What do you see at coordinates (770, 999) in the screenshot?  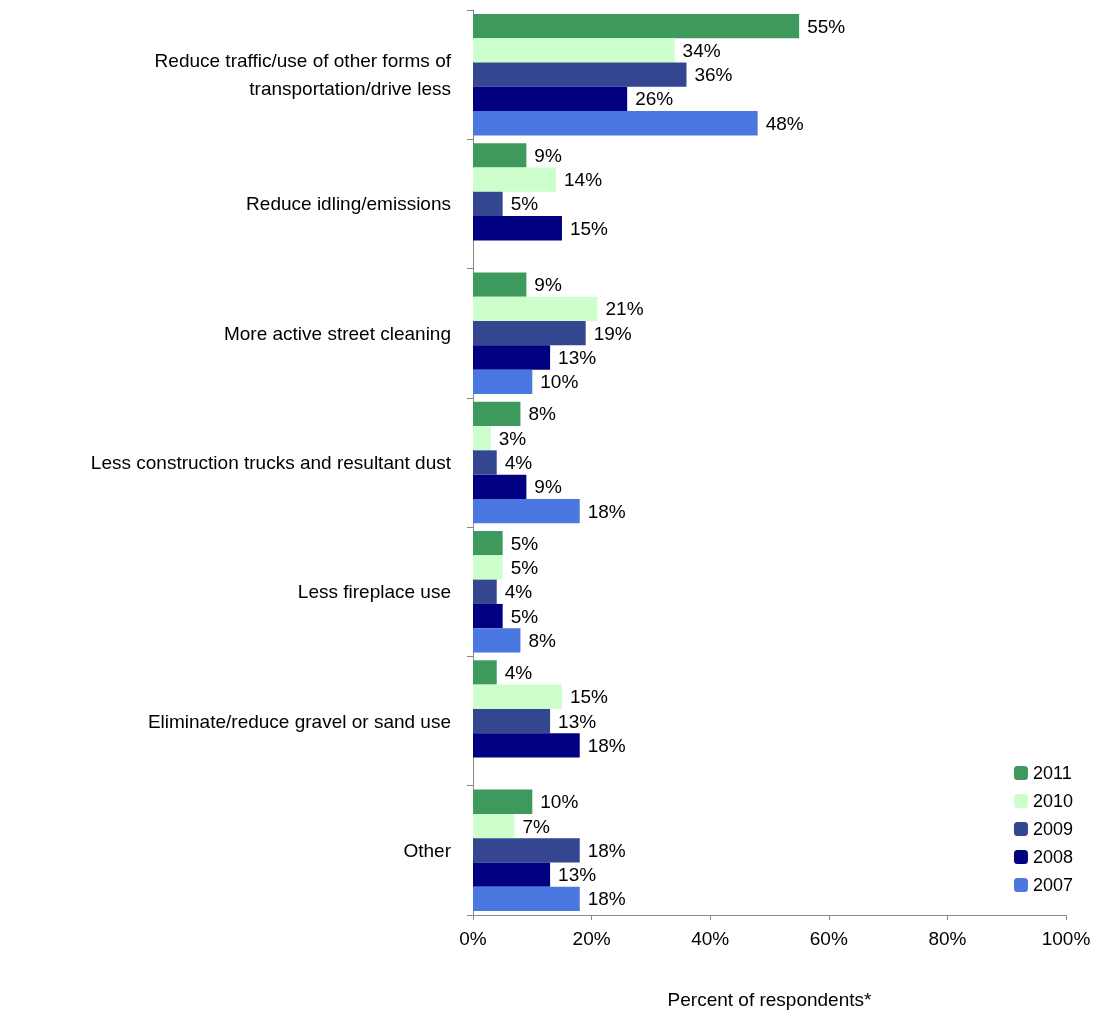 I see `x-axis-title: Percent of respondents*` at bounding box center [770, 999].